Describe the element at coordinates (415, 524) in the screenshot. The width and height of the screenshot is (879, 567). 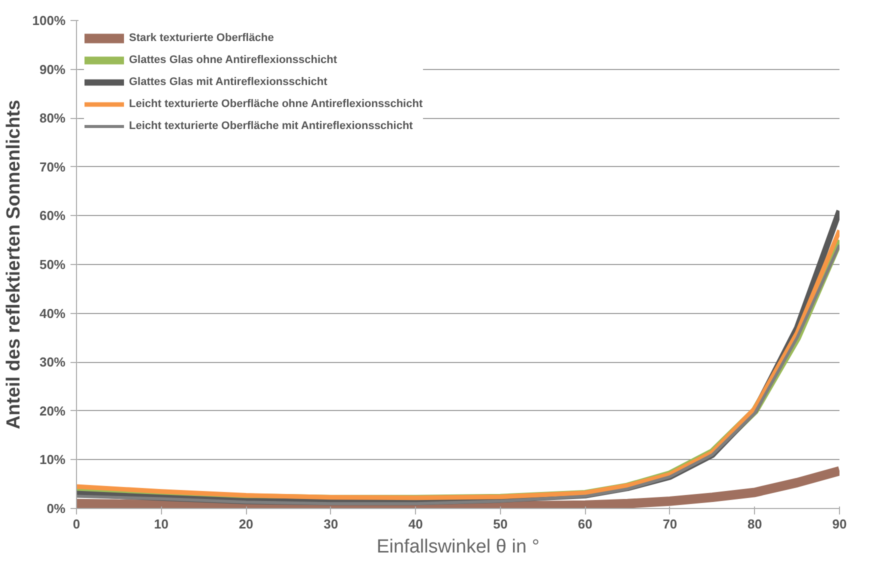
I see `x-tick-label: 40` at that location.